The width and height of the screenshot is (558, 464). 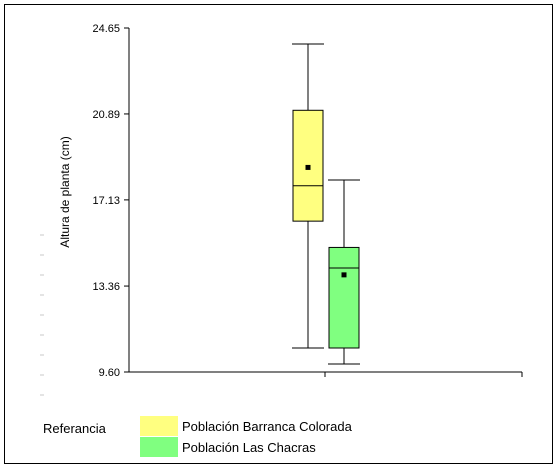 I want to click on series-1-mean-marker, so click(x=344, y=275).